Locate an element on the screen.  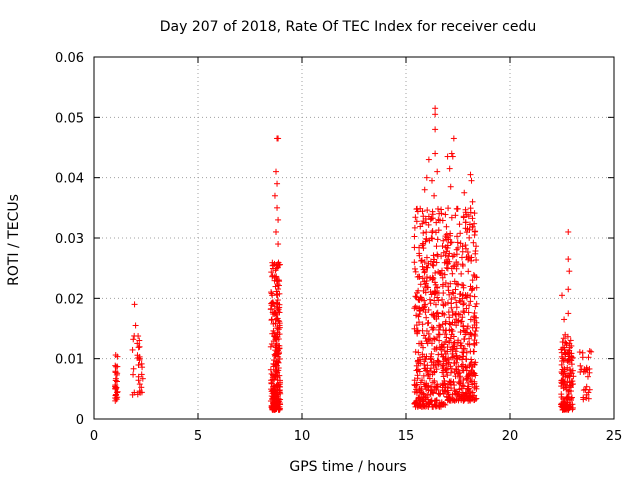
y-tick-label: 0.06 is located at coordinates (69, 58).